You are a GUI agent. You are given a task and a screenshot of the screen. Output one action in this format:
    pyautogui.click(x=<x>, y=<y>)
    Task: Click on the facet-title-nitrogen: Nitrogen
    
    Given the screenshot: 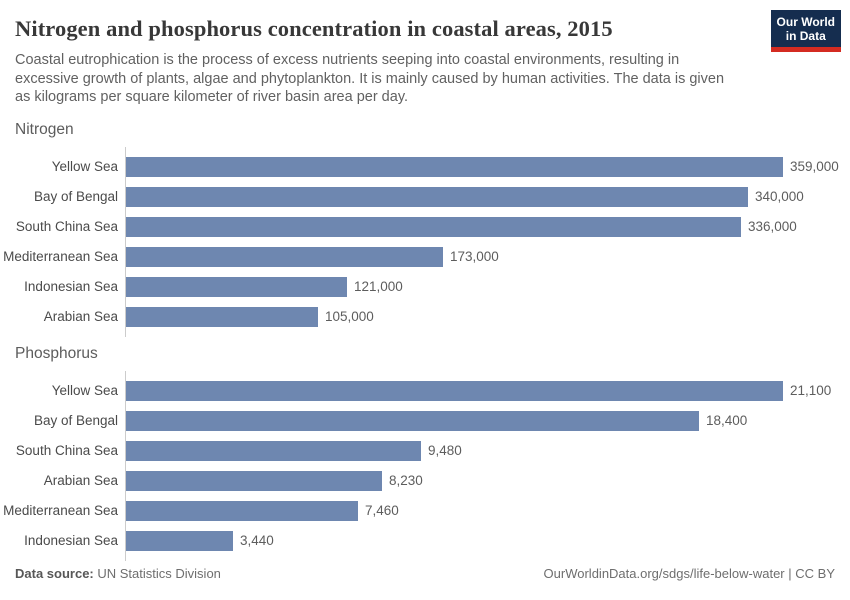 What is the action you would take?
    pyautogui.click(x=44, y=129)
    